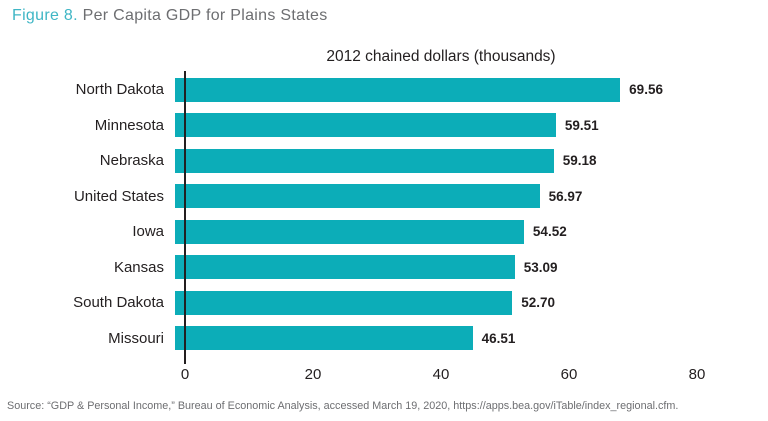 The image size is (768, 421). I want to click on bar-row: United States 56.97, so click(384, 197).